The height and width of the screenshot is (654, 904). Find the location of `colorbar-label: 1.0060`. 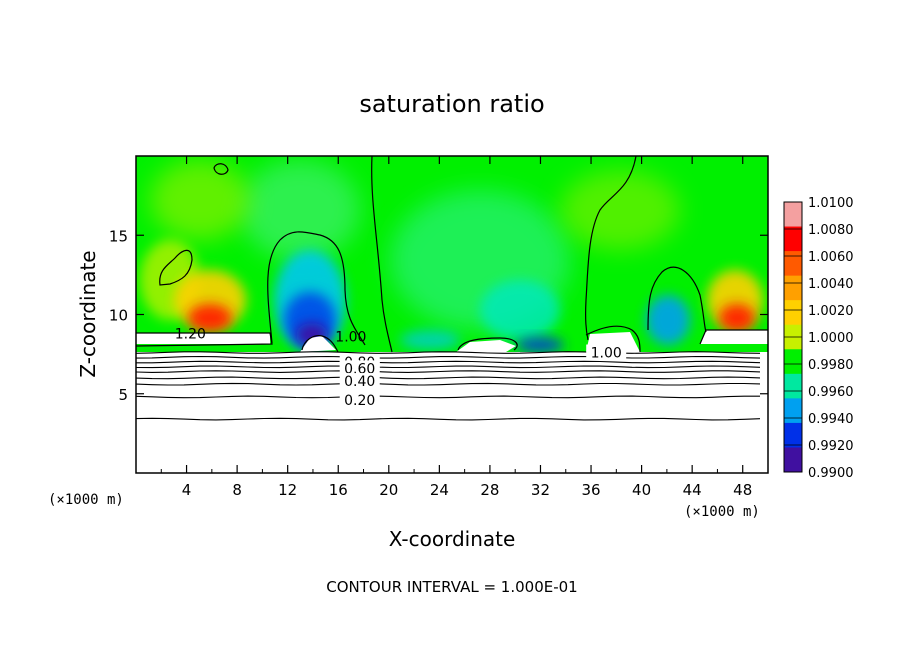

colorbar-label: 1.0060 is located at coordinates (831, 257).